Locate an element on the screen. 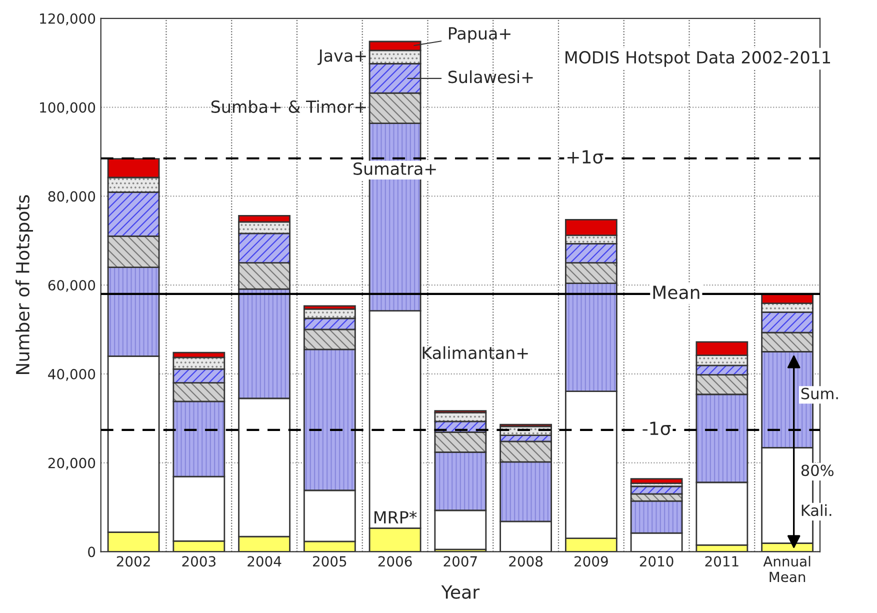 This screenshot has height=613, width=877. ref-line-label: Mean is located at coordinates (676, 293).